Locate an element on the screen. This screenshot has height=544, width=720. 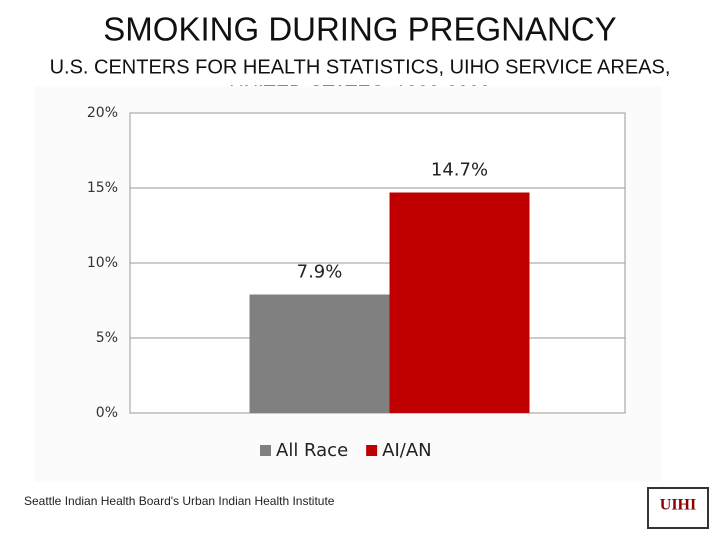
y-tick-label: 0% is located at coordinates (107, 413).